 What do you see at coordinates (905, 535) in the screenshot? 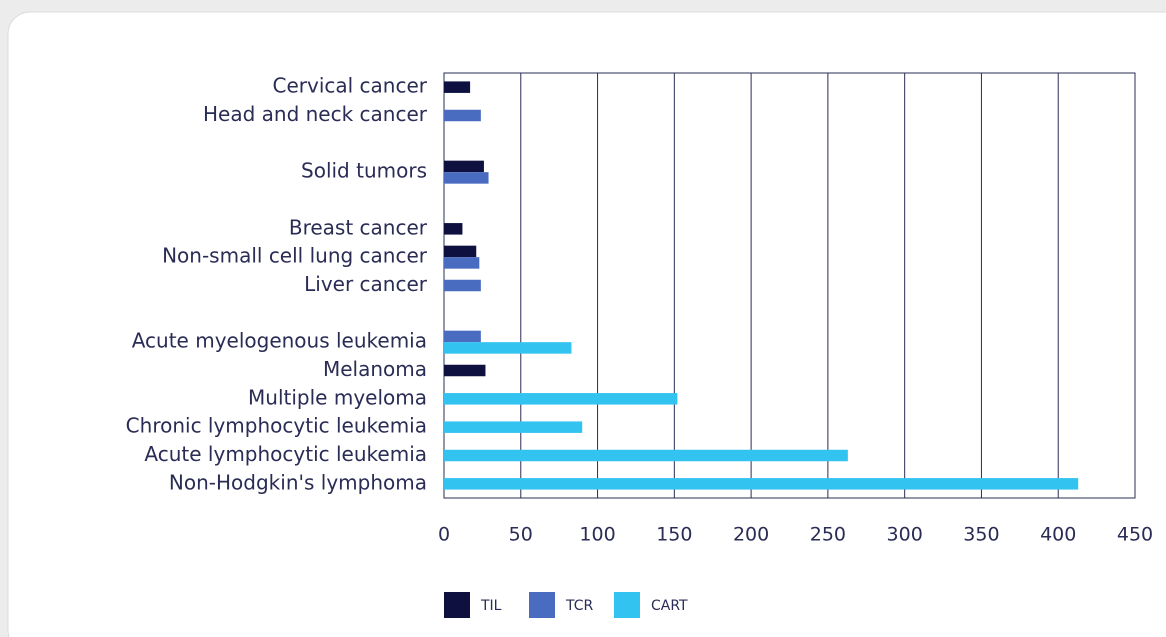
I see `x-tick-label: 300` at bounding box center [905, 535].